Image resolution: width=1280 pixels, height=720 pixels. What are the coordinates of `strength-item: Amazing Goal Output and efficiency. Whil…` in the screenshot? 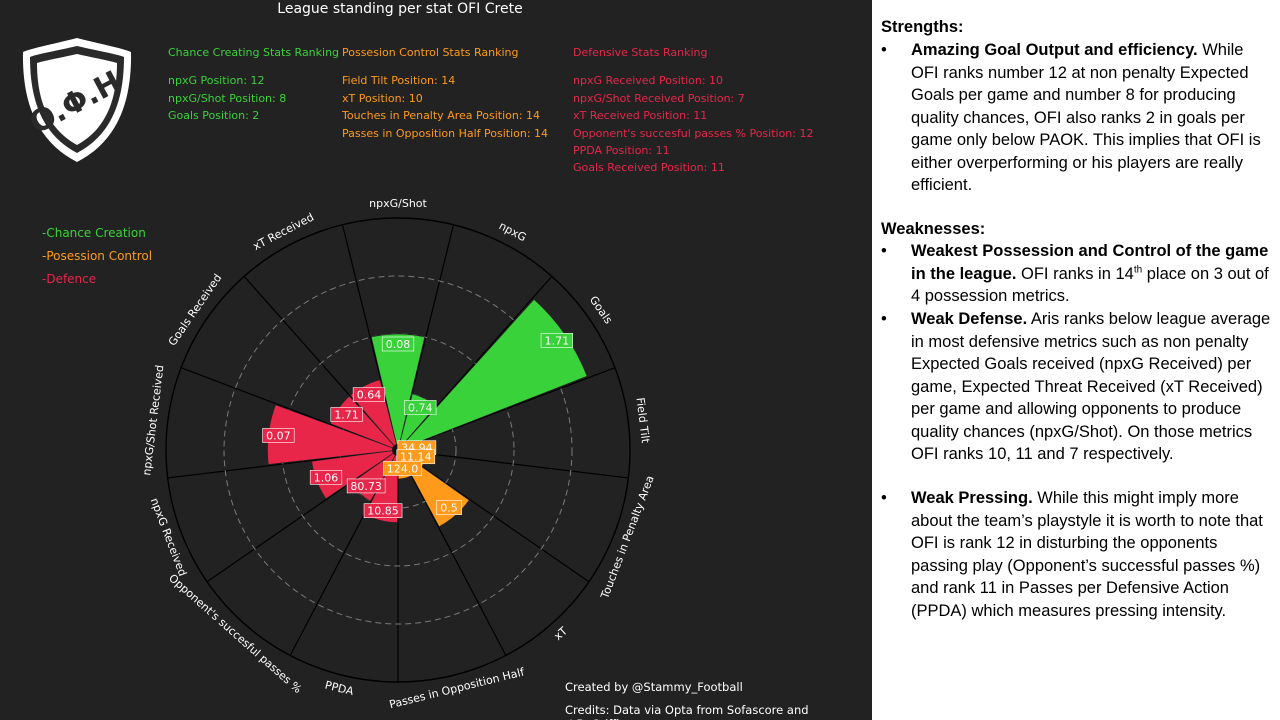 It's located at (1091, 118).